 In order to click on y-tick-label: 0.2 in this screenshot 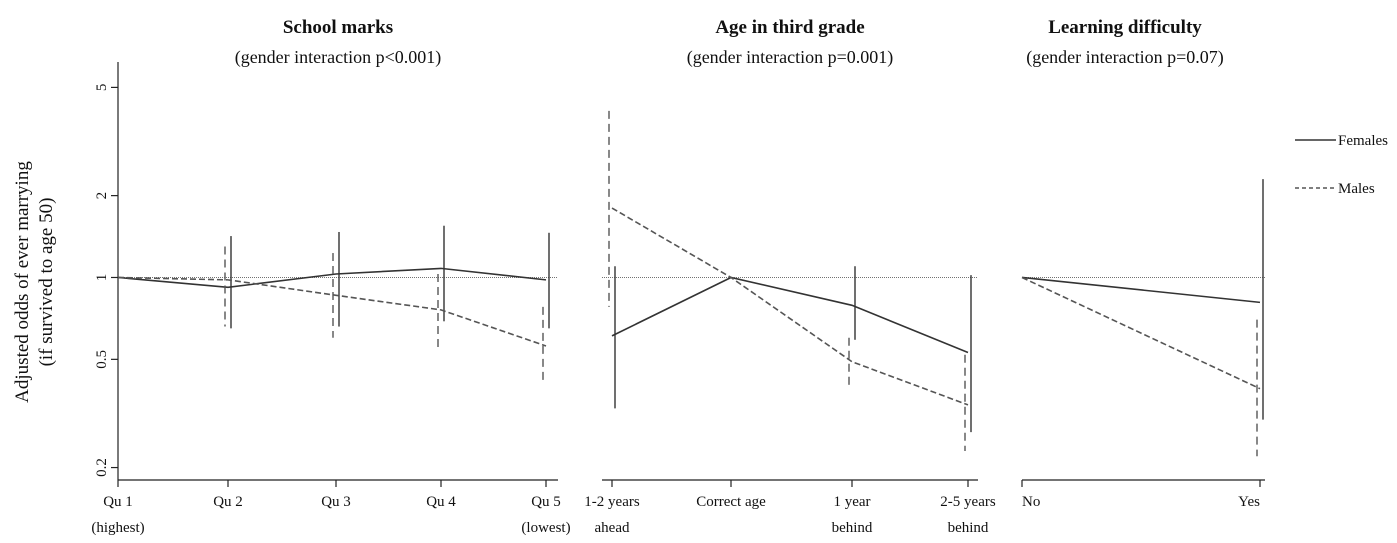, I will do `click(102, 467)`.